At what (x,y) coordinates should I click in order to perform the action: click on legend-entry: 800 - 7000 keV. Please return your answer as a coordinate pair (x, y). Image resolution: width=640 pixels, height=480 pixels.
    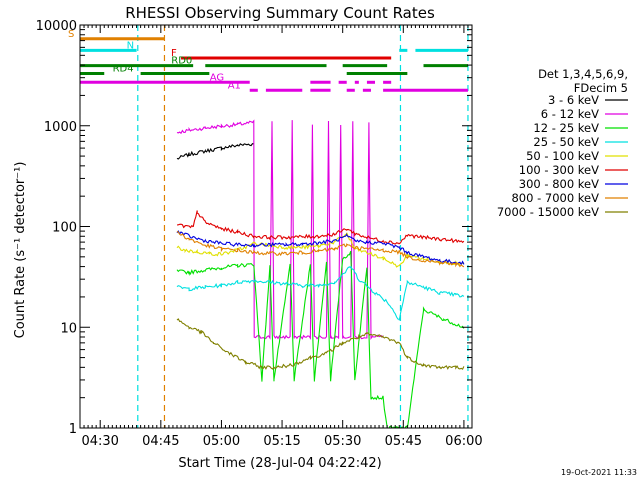
    Looking at the image, I should click on (555, 198).